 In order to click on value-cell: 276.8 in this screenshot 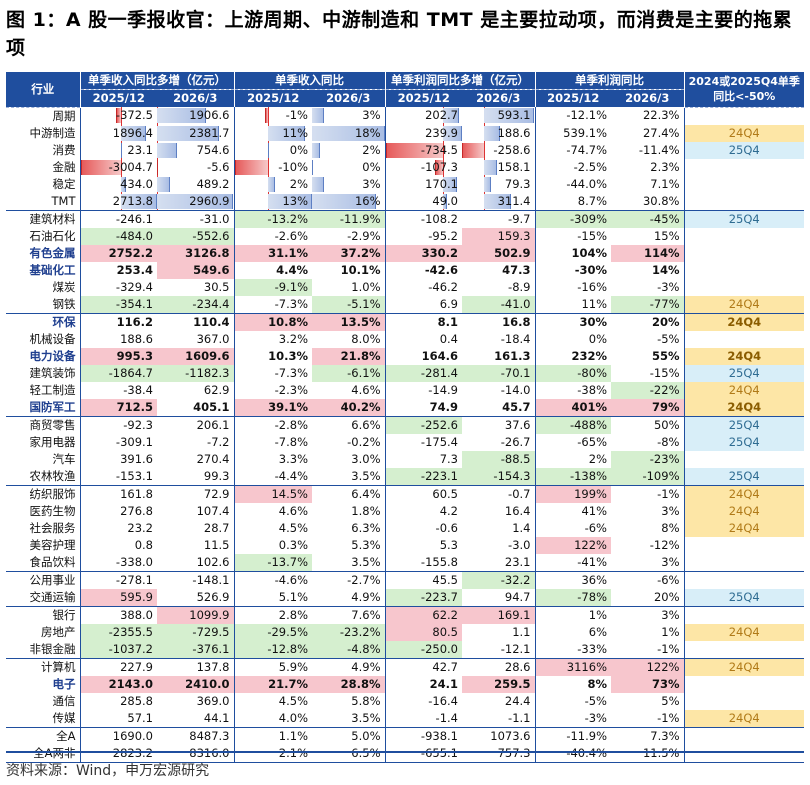, I will do `click(136, 510)`.